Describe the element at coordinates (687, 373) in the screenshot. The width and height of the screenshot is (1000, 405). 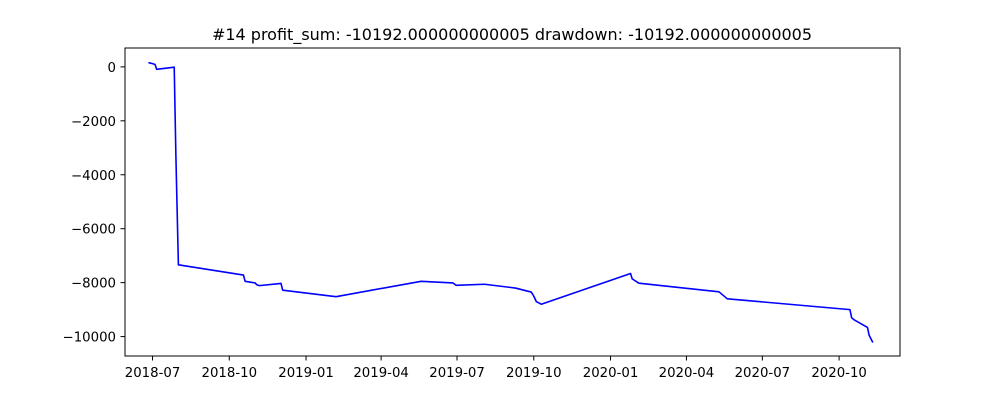
I see `x-tick-label: 2020-04` at that location.